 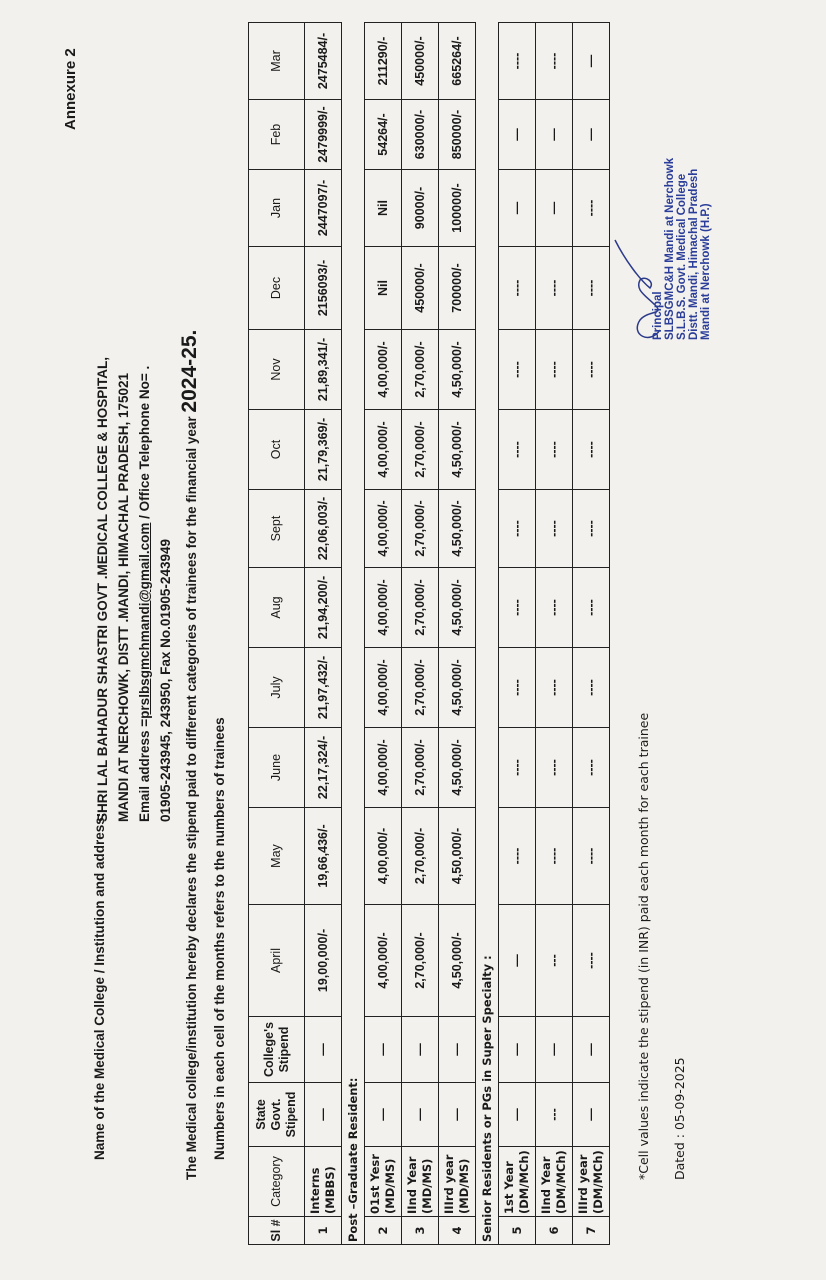 I want to click on telephone-label: / Office Telephone No= ., so click(x=144, y=444).